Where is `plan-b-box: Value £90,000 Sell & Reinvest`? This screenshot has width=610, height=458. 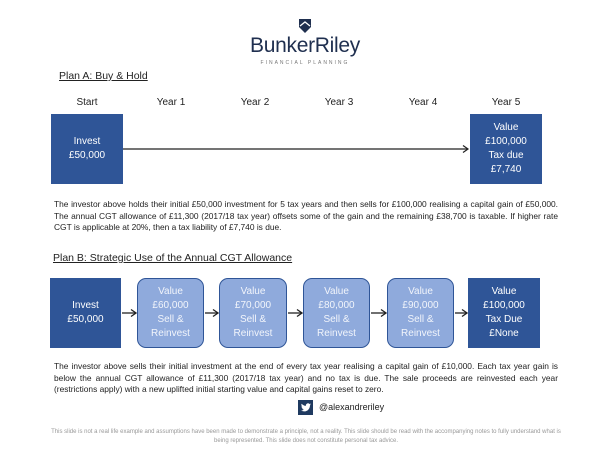 plan-b-box: Value £90,000 Sell & Reinvest is located at coordinates (420, 313).